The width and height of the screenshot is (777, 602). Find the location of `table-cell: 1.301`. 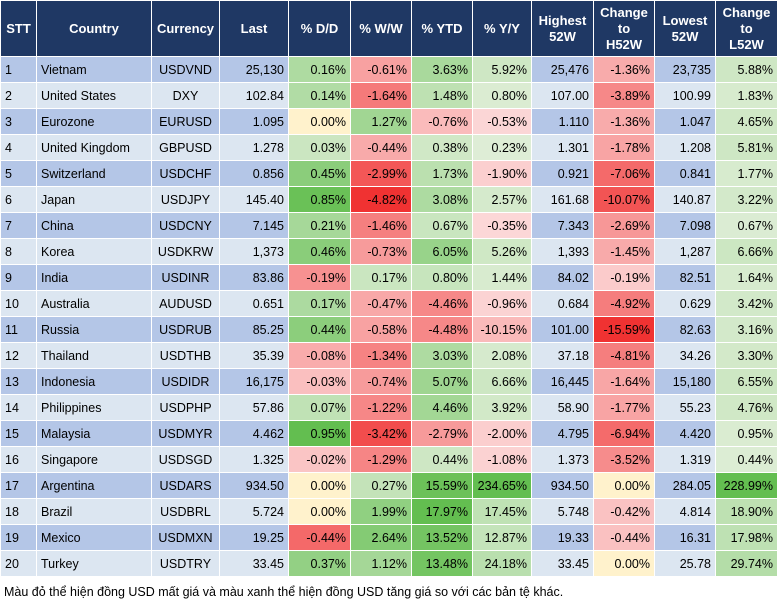

table-cell: 1.301 is located at coordinates (562, 147).